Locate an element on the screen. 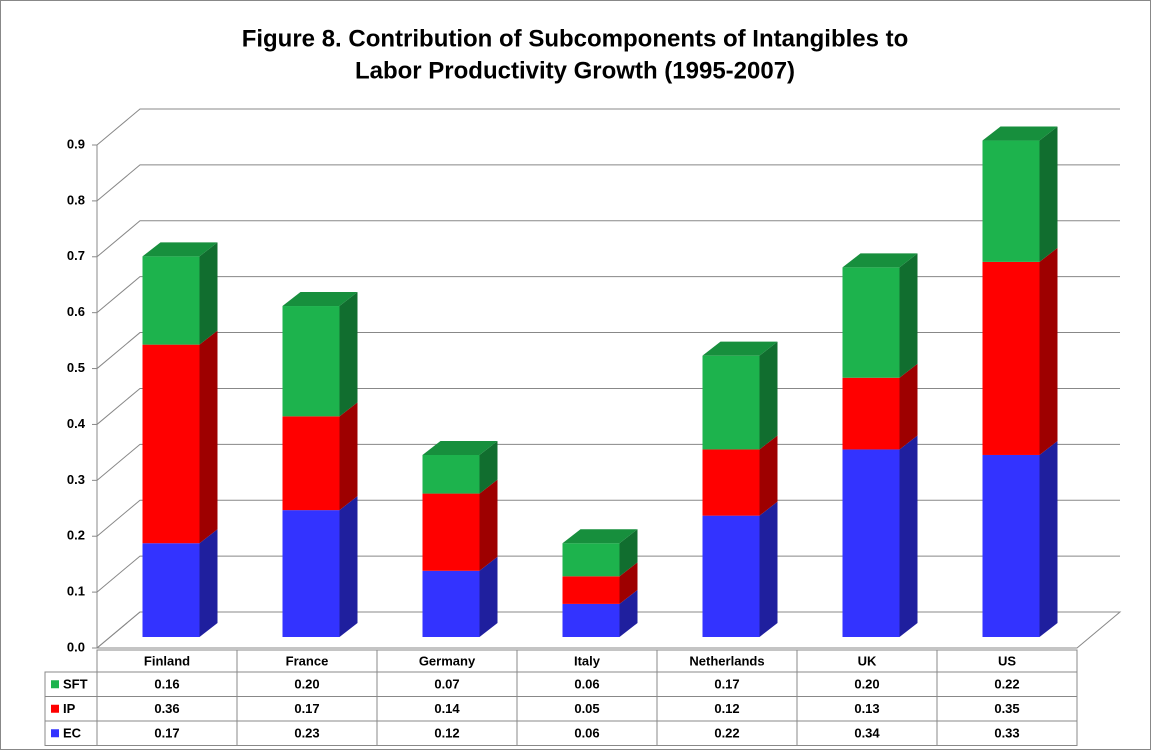 Image resolution: width=1151 pixels, height=750 pixels. table-value: 0.14 is located at coordinates (447, 708).